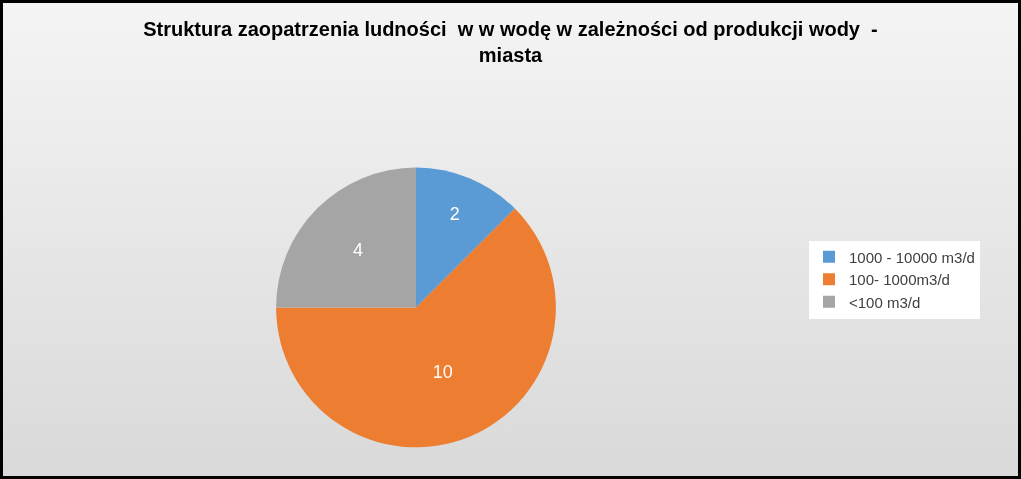 The image size is (1021, 479). Describe the element at coordinates (899, 280) in the screenshot. I see `legend-label: 100- 1000m3/d` at that location.